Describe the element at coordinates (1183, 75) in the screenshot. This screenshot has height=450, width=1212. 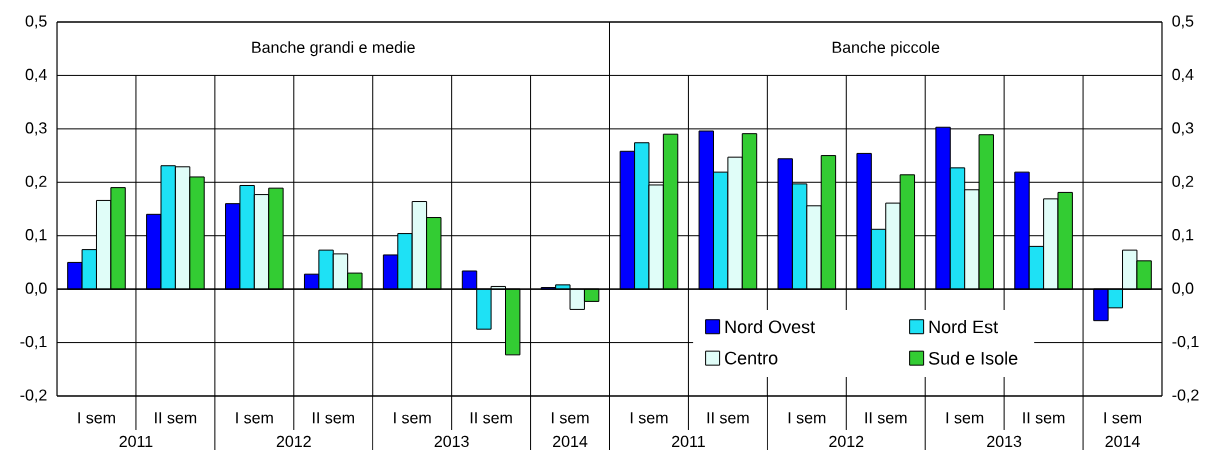
I see `y2-tick-label: 0,4` at that location.